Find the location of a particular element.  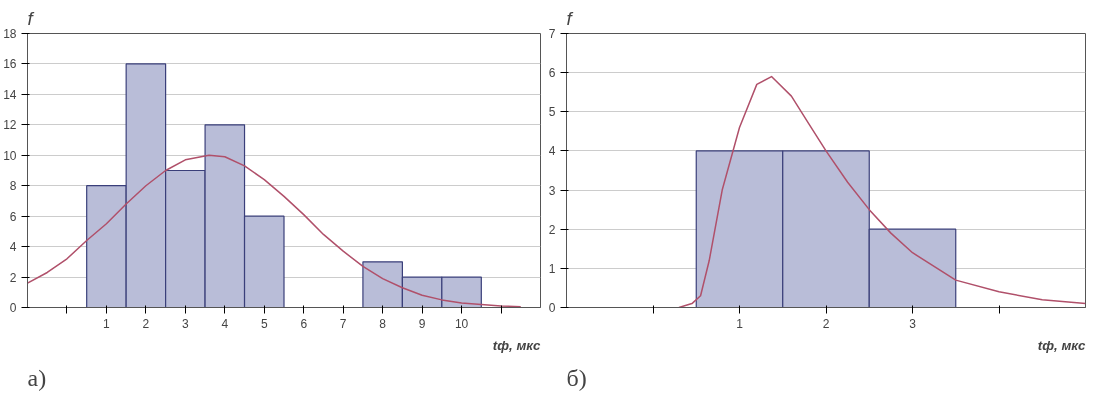

x-tick-label: 6 is located at coordinates (304, 323).